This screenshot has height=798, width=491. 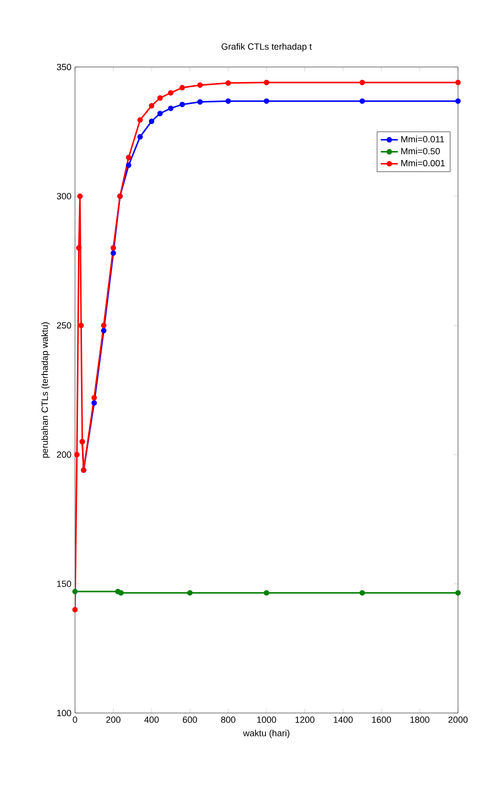 What do you see at coordinates (228, 719) in the screenshot?
I see `x-tick-label: 800` at bounding box center [228, 719].